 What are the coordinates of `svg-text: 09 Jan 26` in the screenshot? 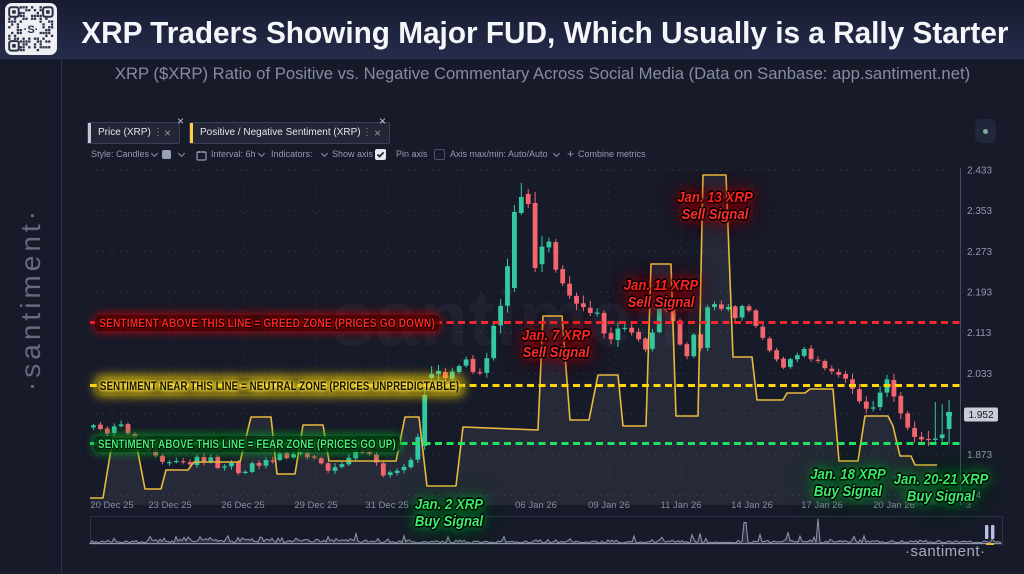 It's located at (609, 505).